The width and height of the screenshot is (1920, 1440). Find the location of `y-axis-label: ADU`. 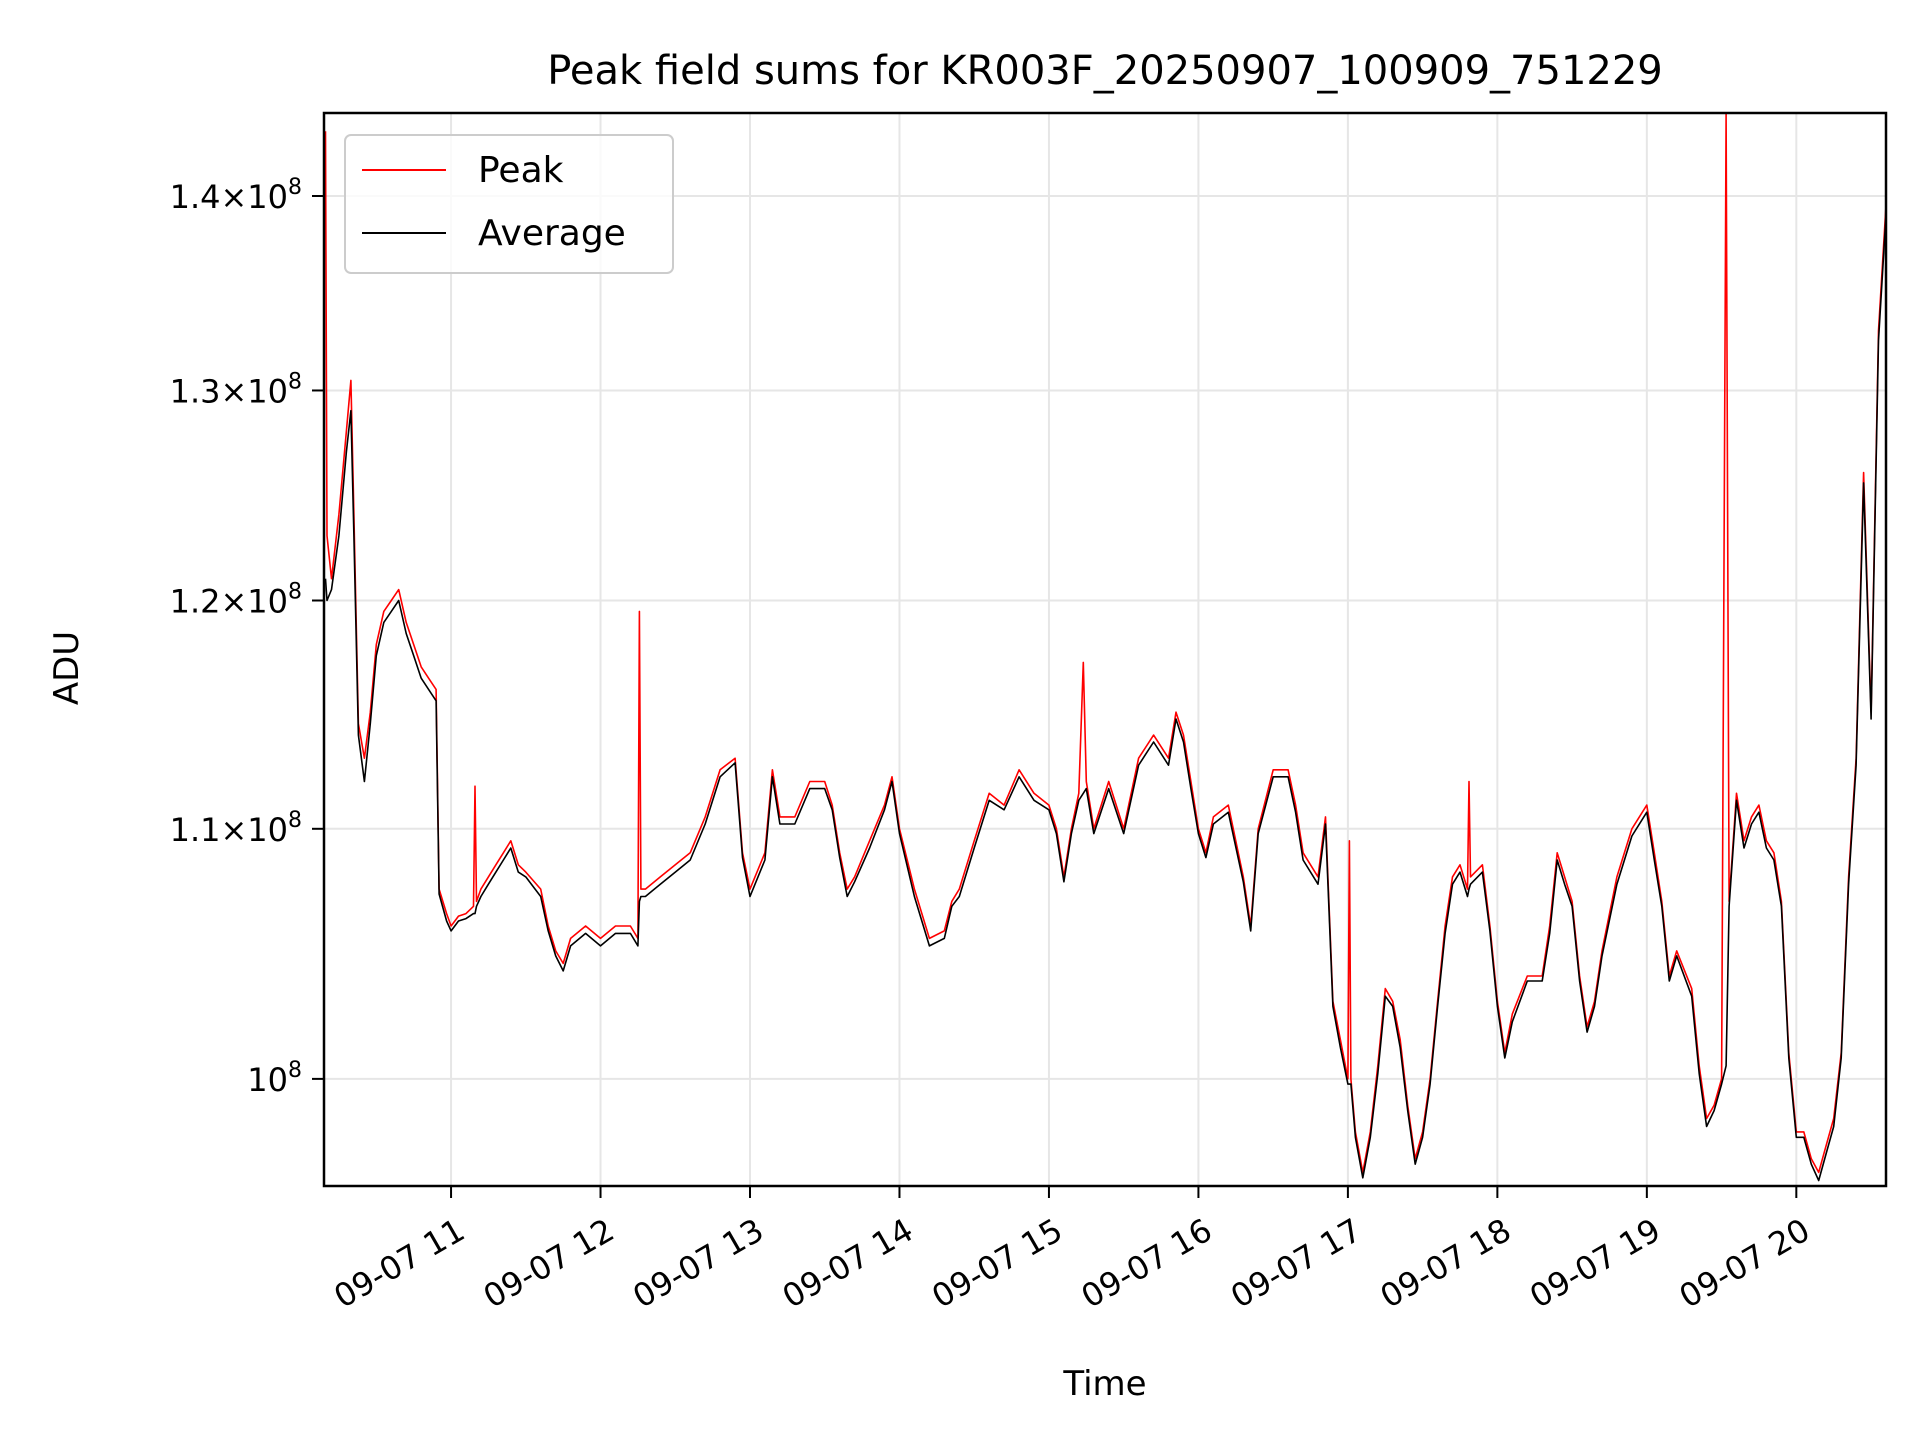

y-axis-label: ADU is located at coordinates (67, 668).